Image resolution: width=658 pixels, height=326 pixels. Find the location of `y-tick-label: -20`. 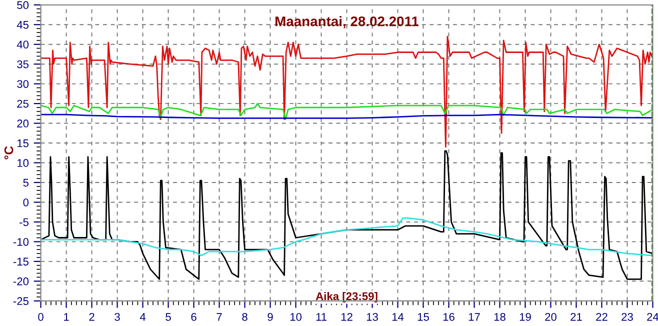

y-tick-label: -20 is located at coordinates (21, 281).